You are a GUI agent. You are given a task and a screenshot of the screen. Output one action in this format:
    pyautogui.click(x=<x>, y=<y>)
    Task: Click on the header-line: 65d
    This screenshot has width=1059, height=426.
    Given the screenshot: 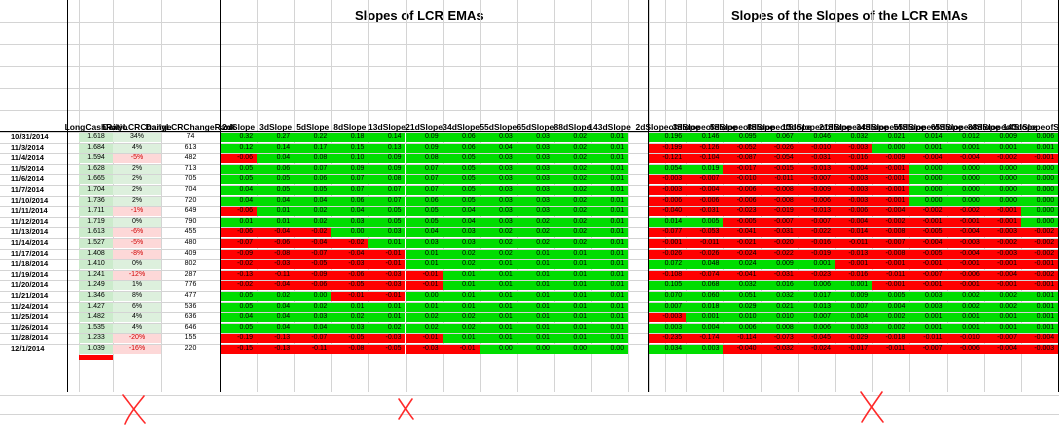 What is the action you would take?
    pyautogui.click(x=524, y=126)
    